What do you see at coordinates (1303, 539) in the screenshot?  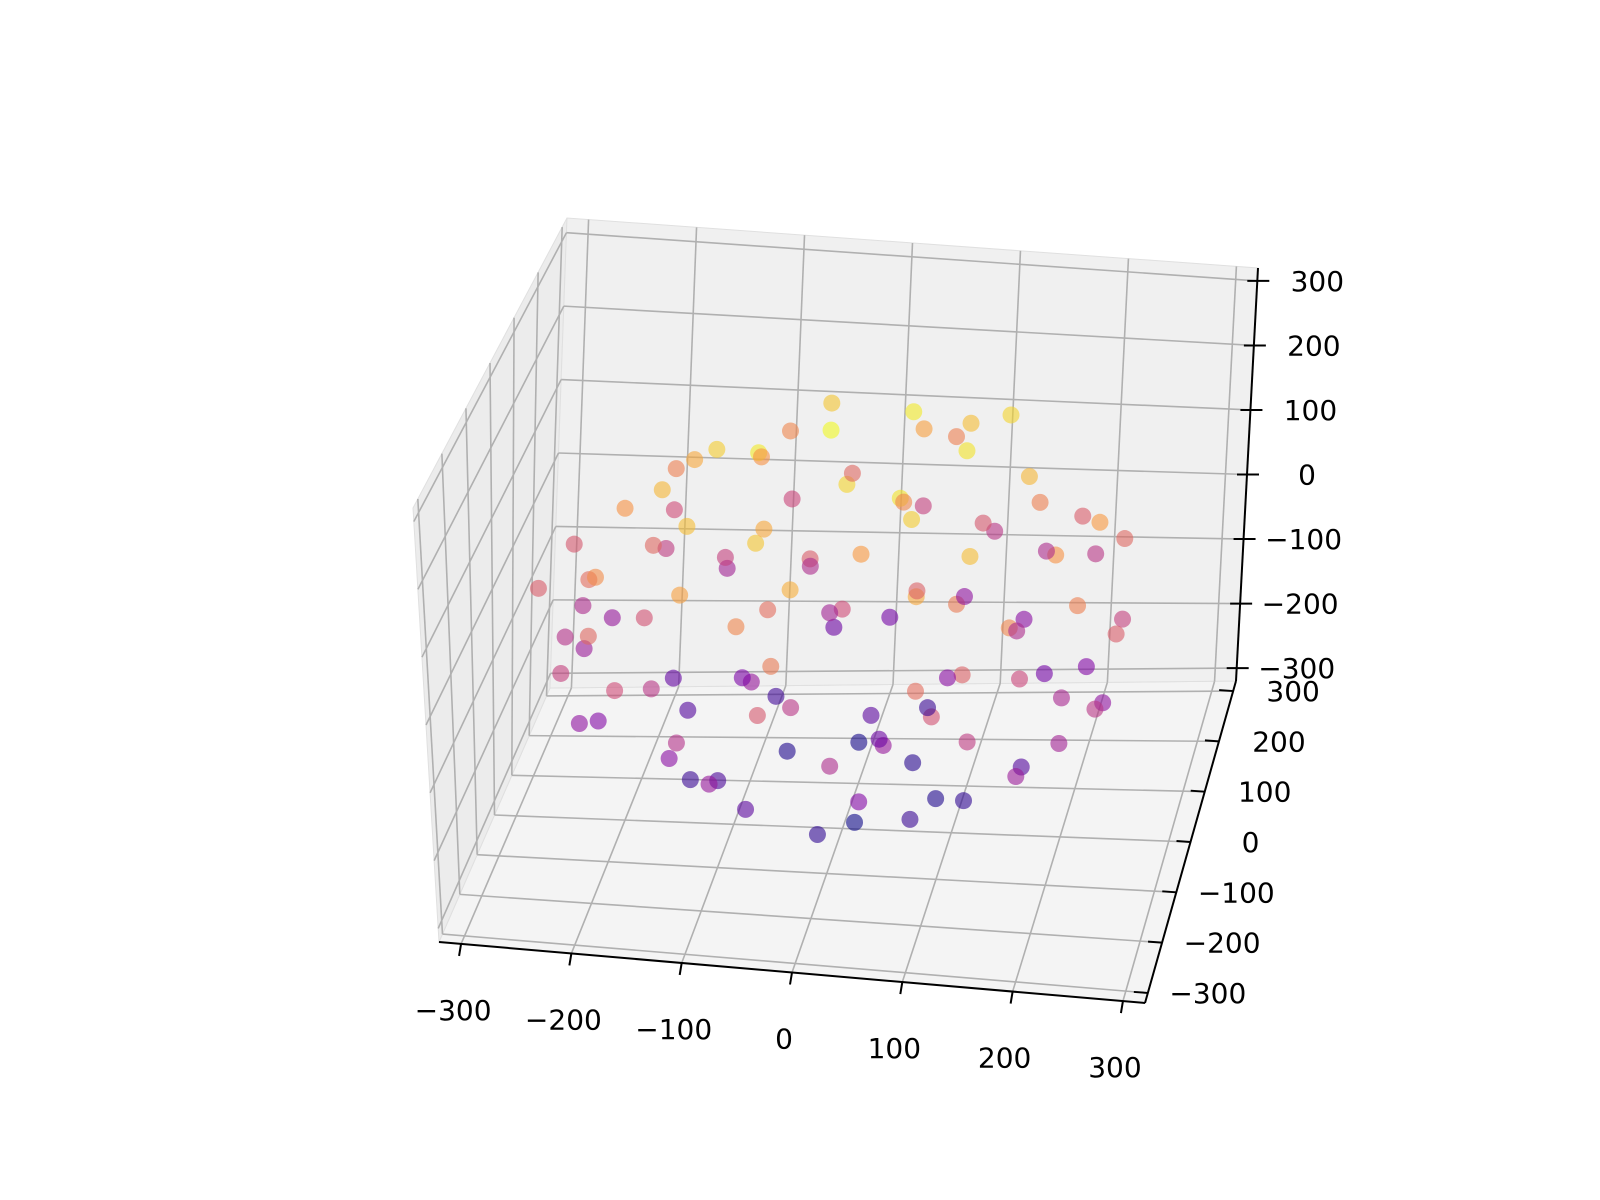 I see `z-tick-label: −100` at bounding box center [1303, 539].